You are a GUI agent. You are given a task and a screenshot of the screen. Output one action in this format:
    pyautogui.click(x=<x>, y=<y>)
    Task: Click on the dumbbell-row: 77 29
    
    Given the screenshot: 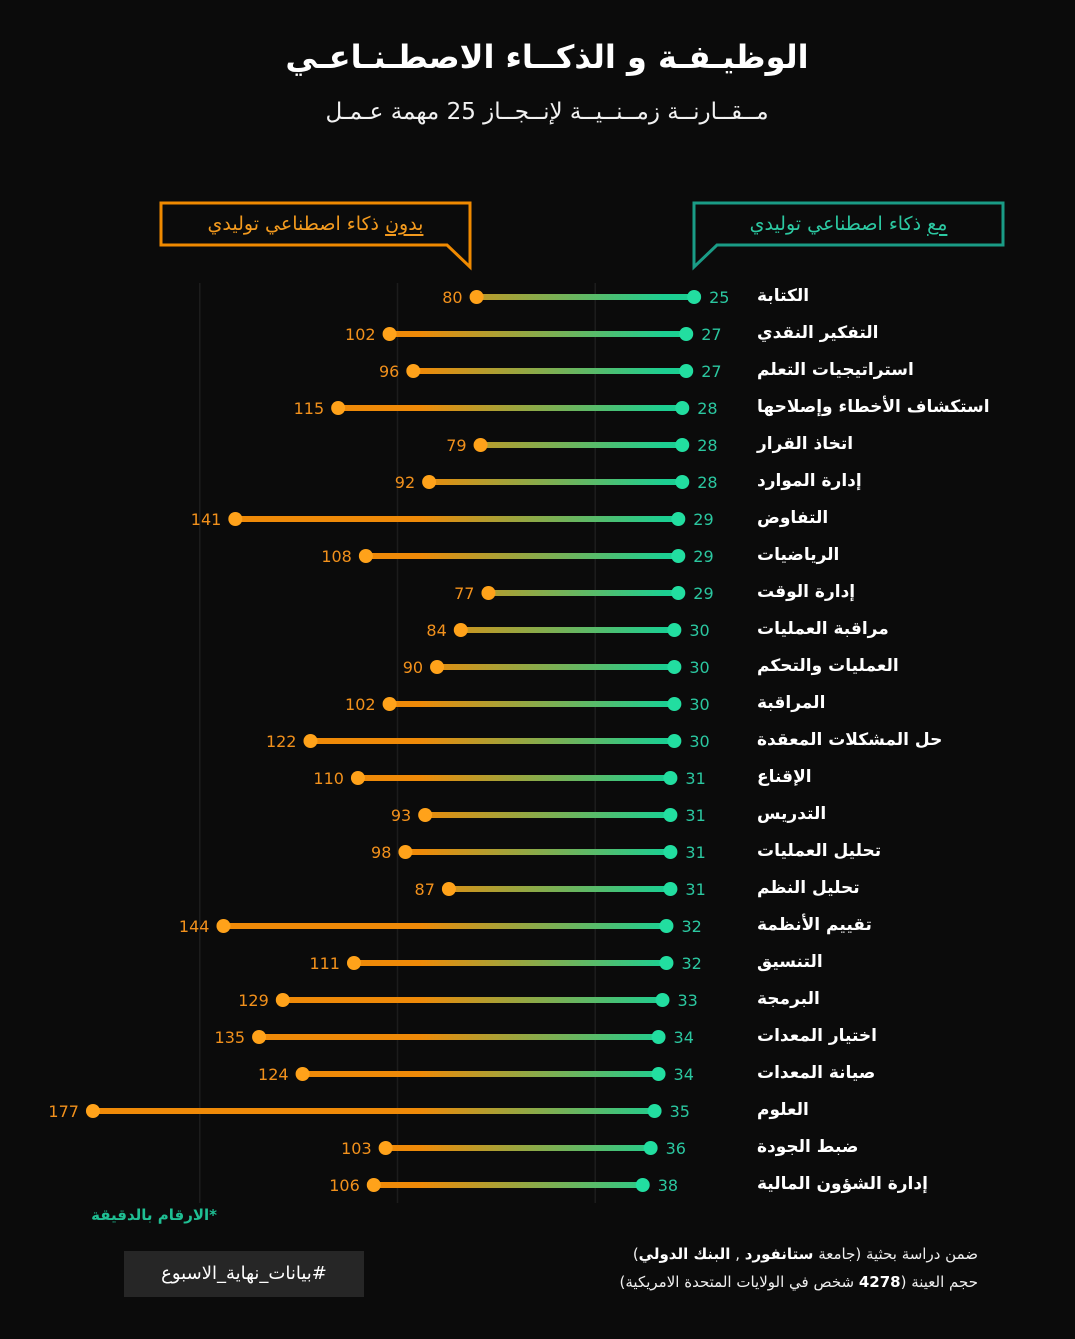 What is the action you would take?
    pyautogui.click(x=584, y=593)
    